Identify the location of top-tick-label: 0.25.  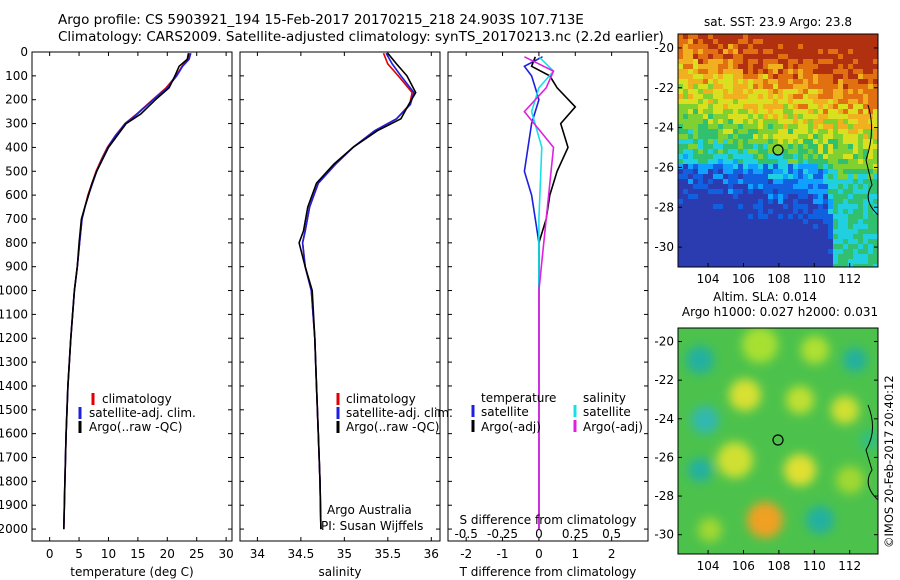
(575, 534).